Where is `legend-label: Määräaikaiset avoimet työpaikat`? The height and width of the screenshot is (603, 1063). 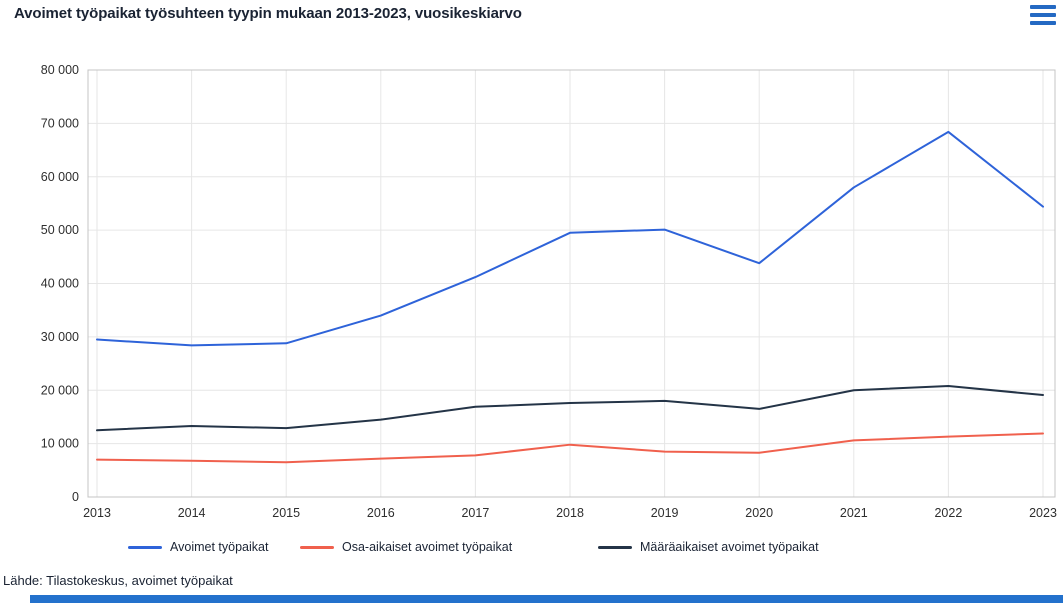
legend-label: Määräaikaiset avoimet työpaikat is located at coordinates (729, 547).